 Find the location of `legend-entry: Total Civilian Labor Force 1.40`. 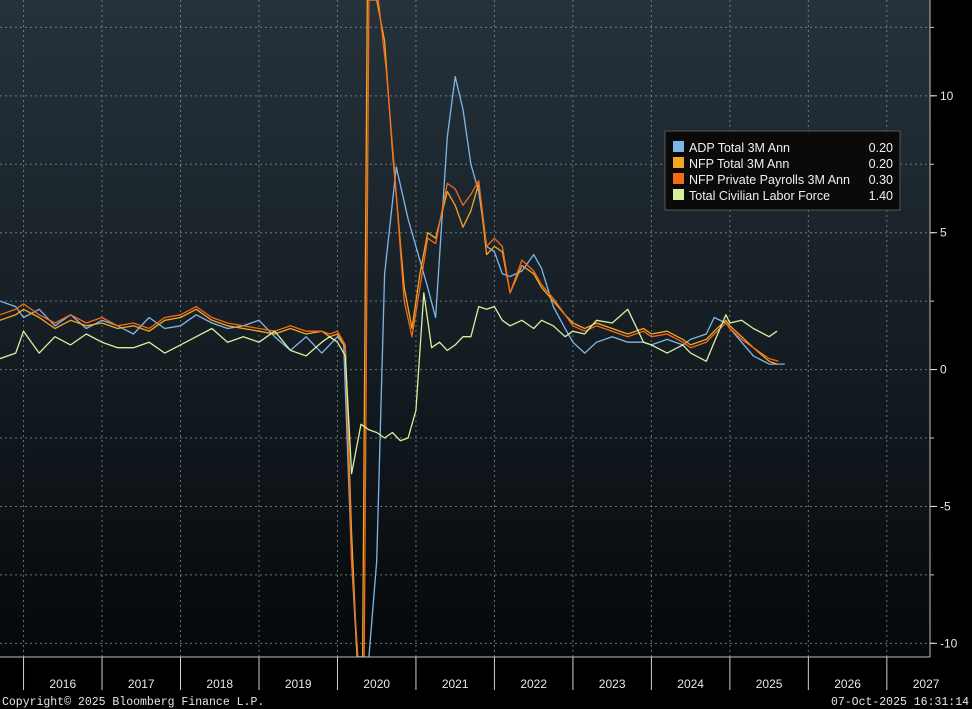

legend-entry: Total Civilian Labor Force 1.40 is located at coordinates (783, 196).